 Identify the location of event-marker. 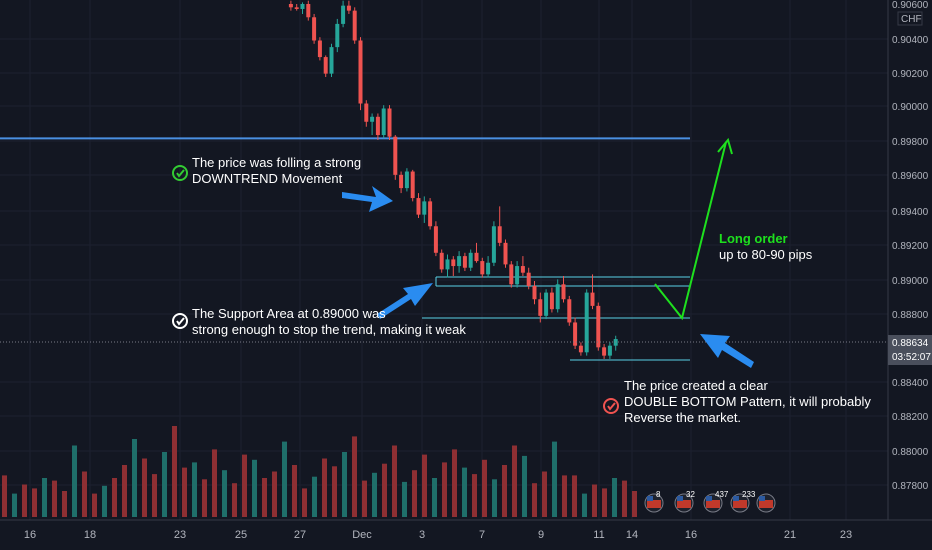
(766, 503).